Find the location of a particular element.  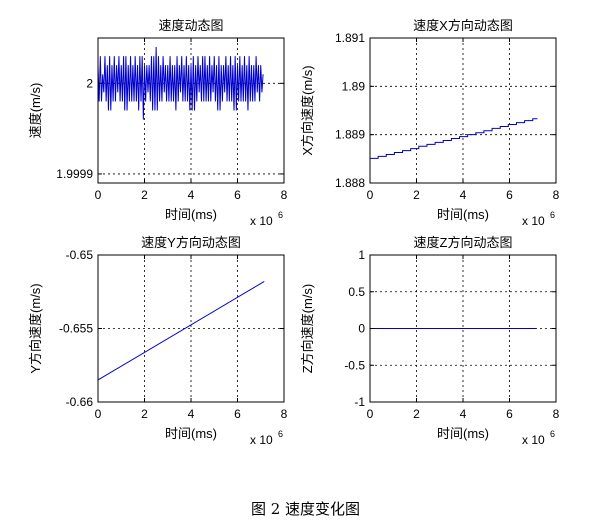

speed-z-ylabel: Z方向速度(m/s) is located at coordinates (307, 329).